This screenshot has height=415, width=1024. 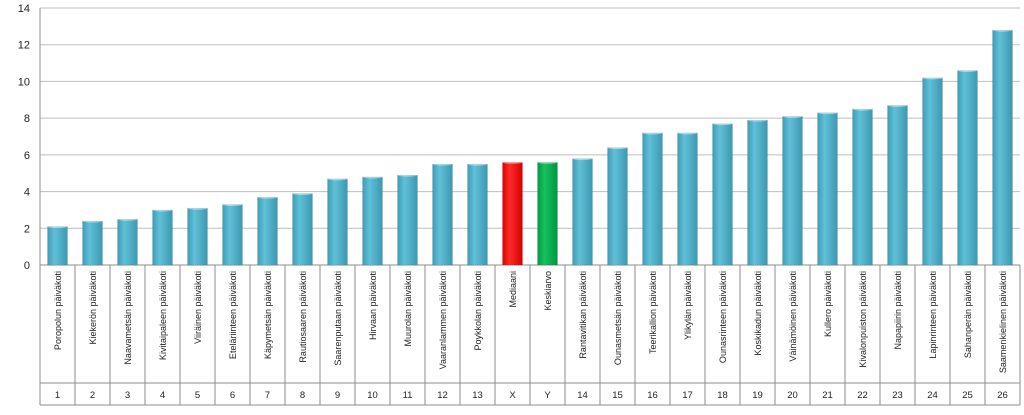 I want to click on x-category-label: Saarenputaan päiväkoti, so click(x=338, y=318).